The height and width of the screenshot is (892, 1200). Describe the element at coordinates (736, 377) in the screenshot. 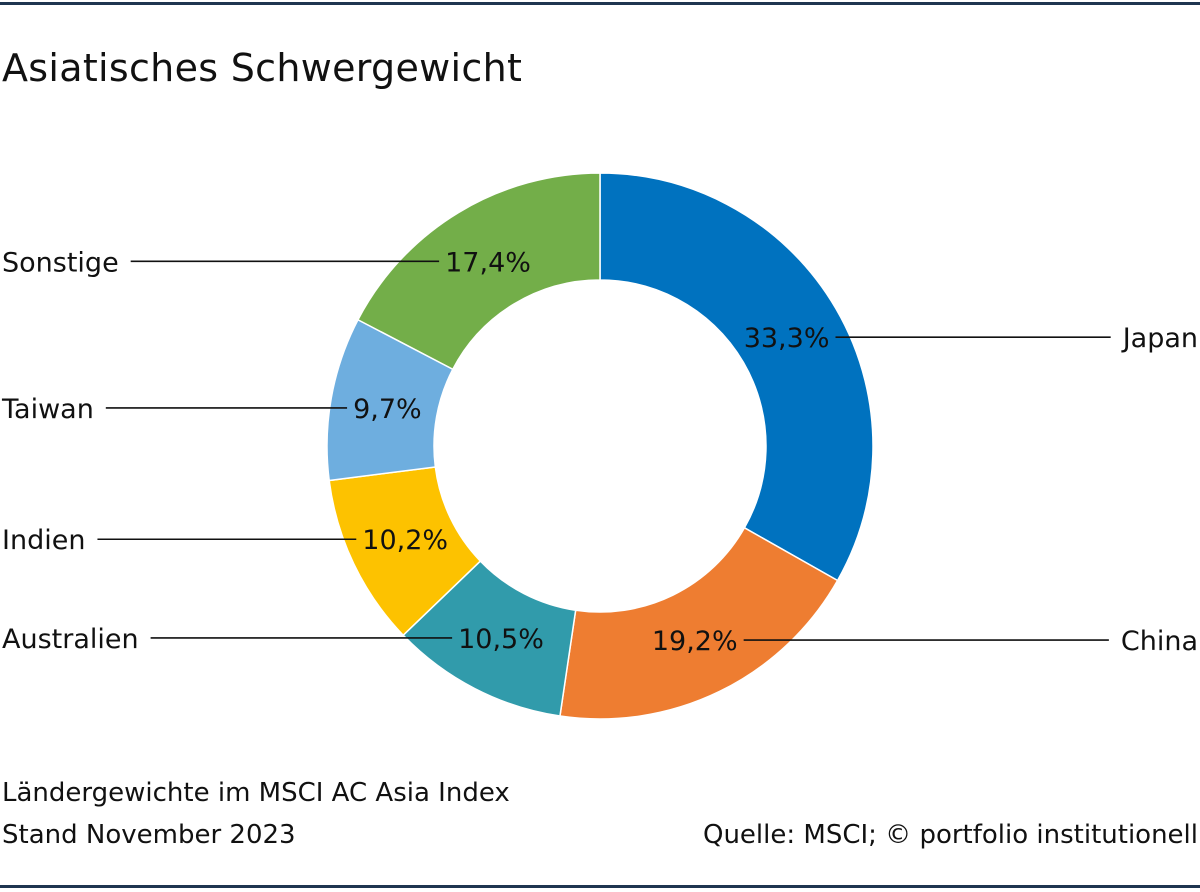

I see `slice-japan` at that location.